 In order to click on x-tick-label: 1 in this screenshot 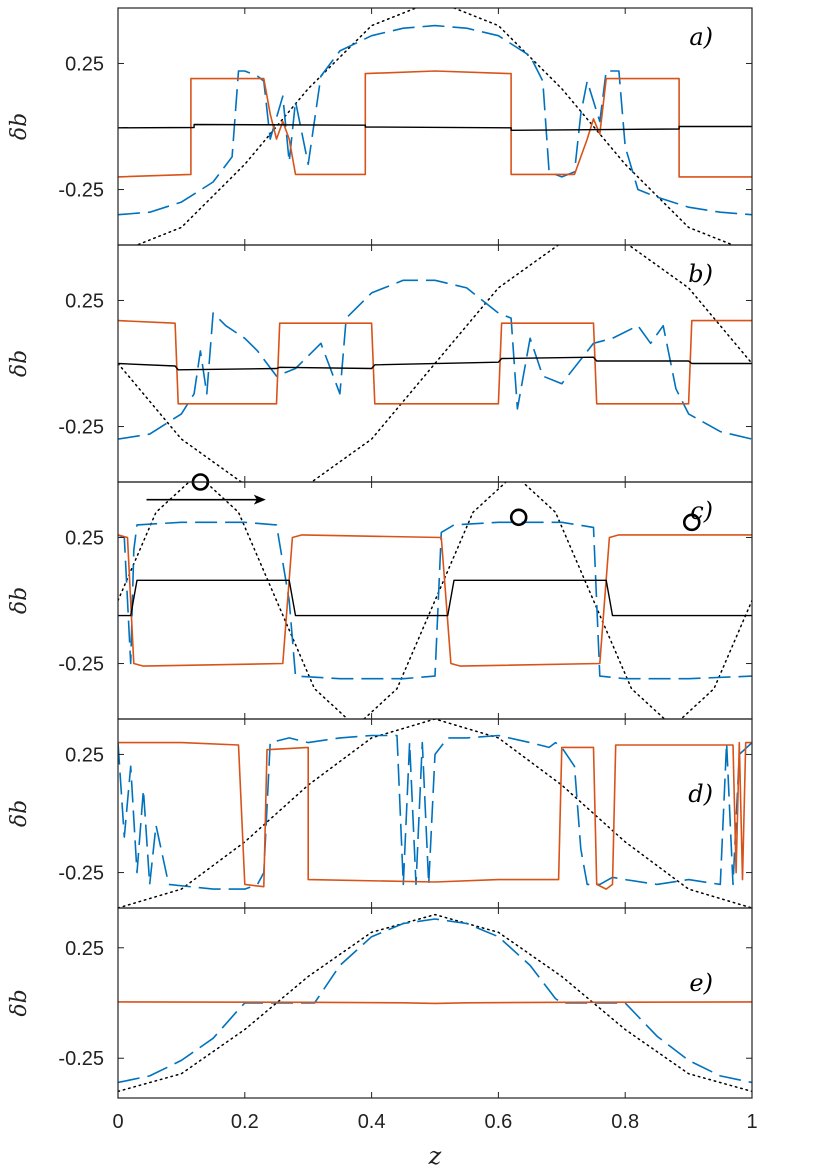, I will do `click(751, 1122)`.